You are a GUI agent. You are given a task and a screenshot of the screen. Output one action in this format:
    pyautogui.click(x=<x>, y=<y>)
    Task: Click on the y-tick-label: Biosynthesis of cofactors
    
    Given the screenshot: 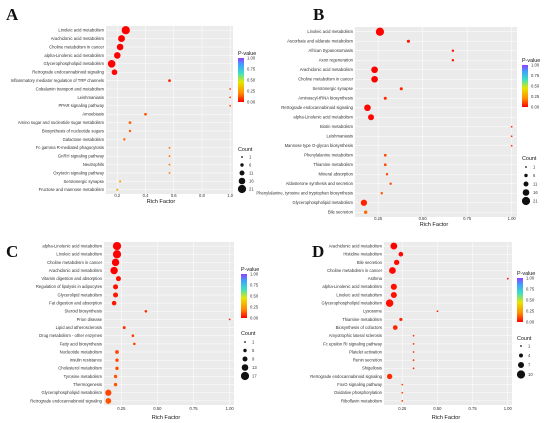 What is the action you would take?
    pyautogui.click(x=359, y=327)
    